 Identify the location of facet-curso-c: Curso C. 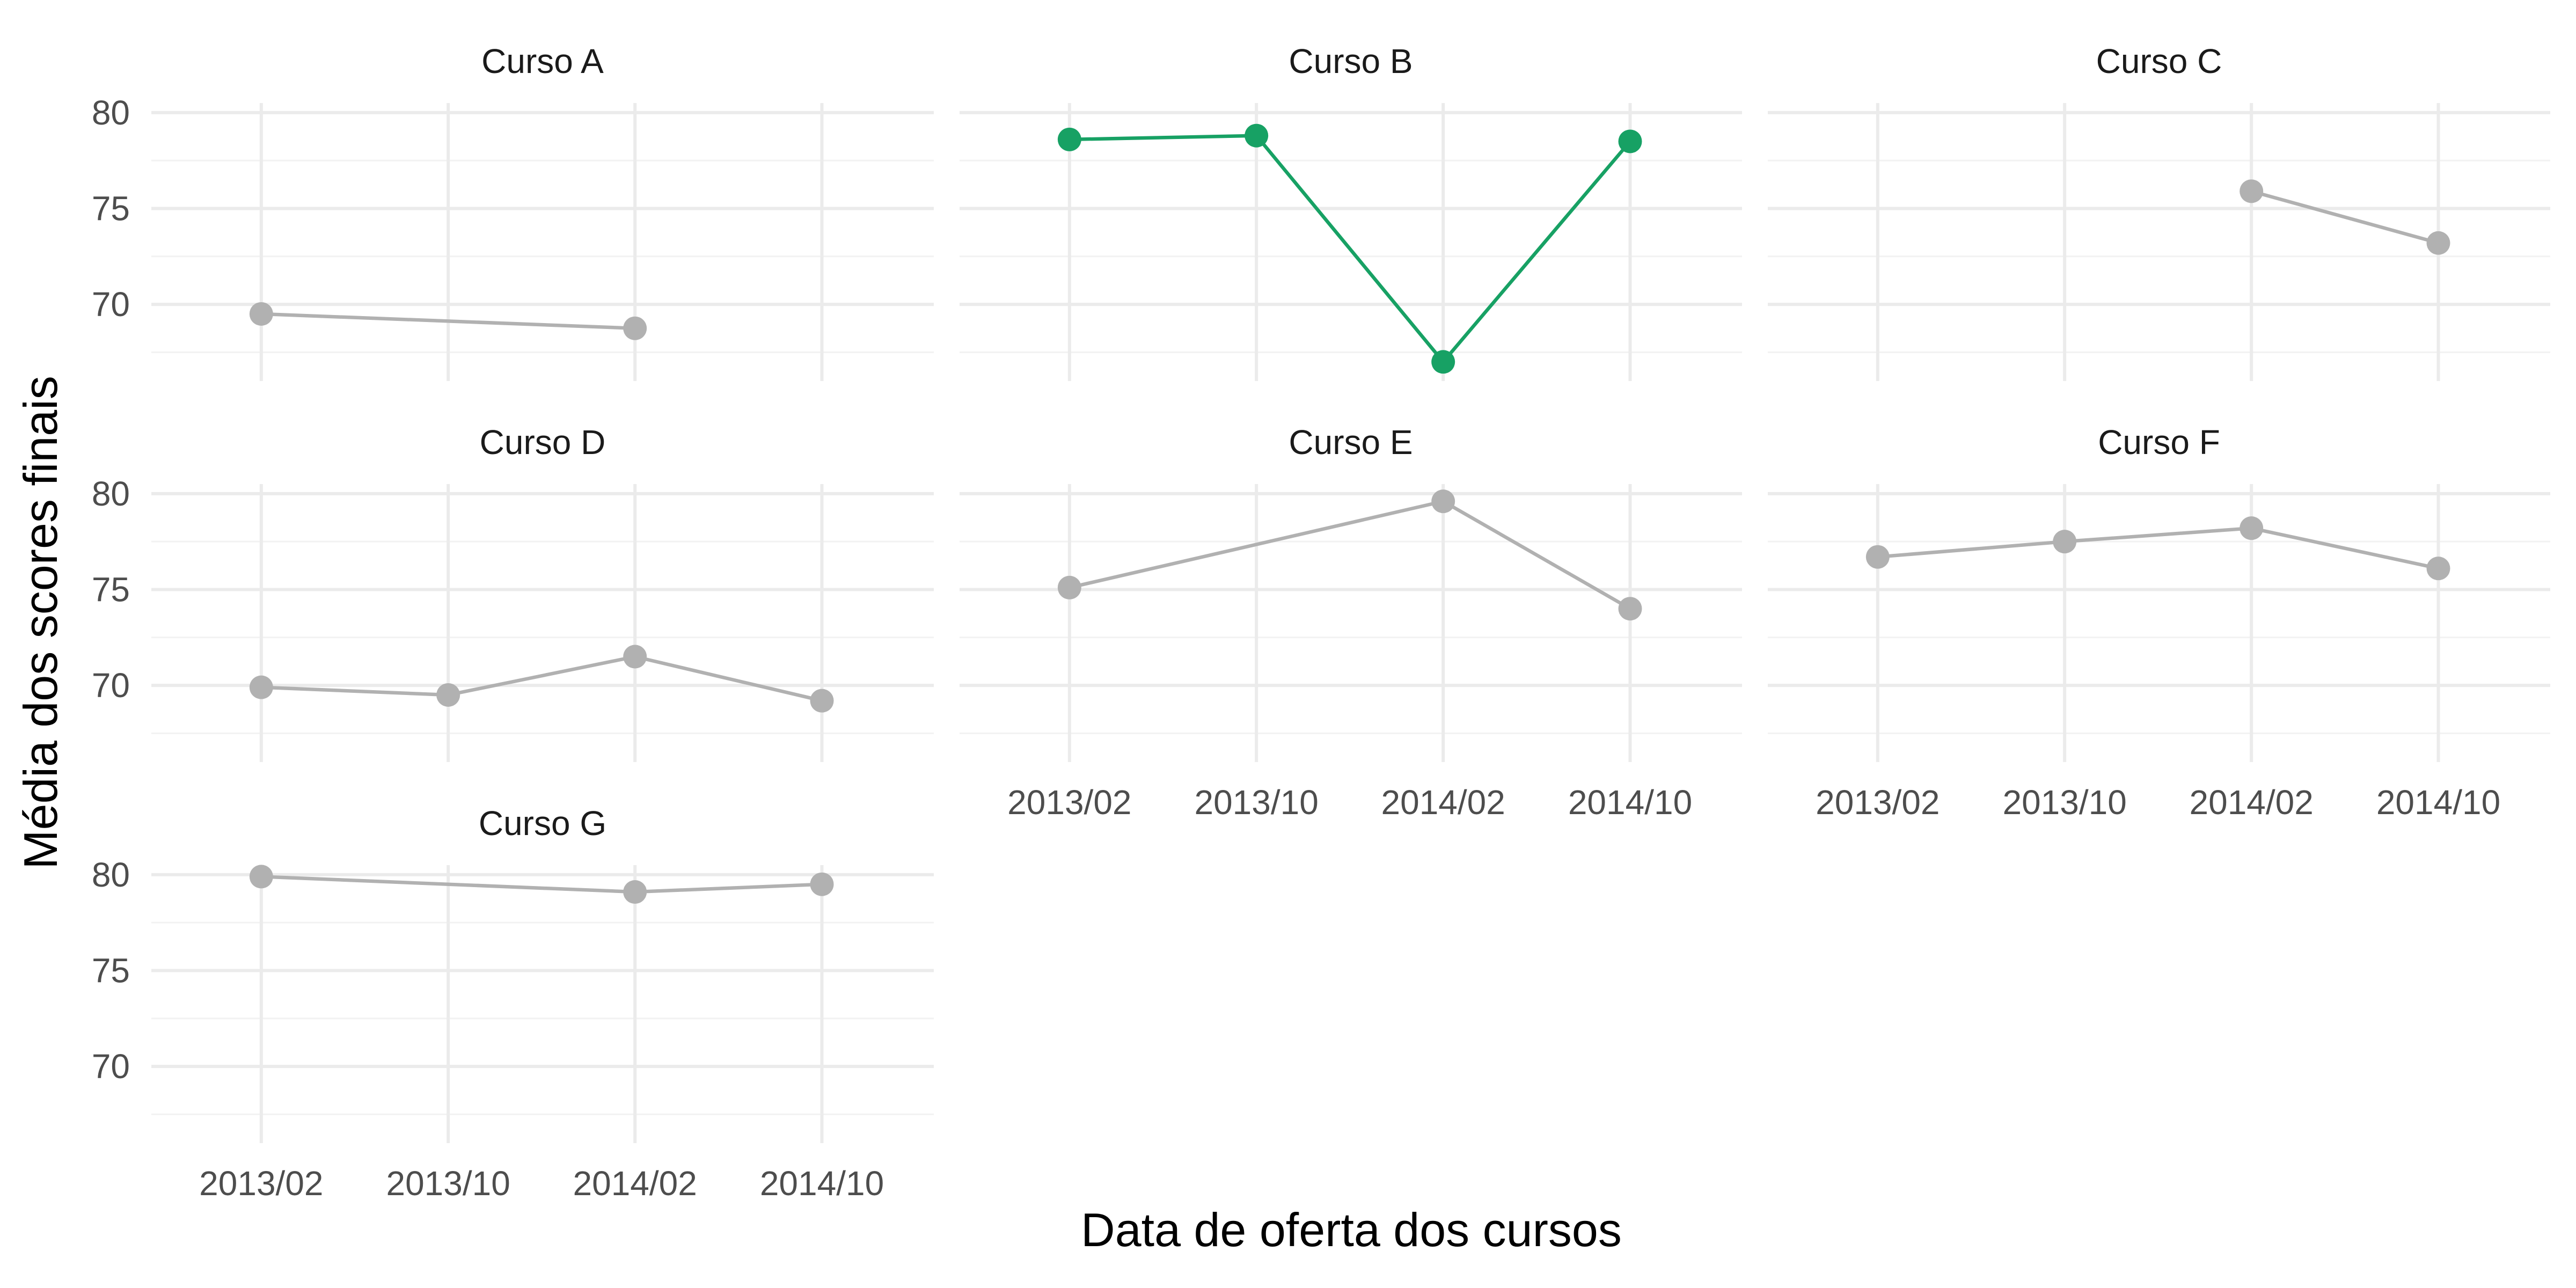
(2159, 211).